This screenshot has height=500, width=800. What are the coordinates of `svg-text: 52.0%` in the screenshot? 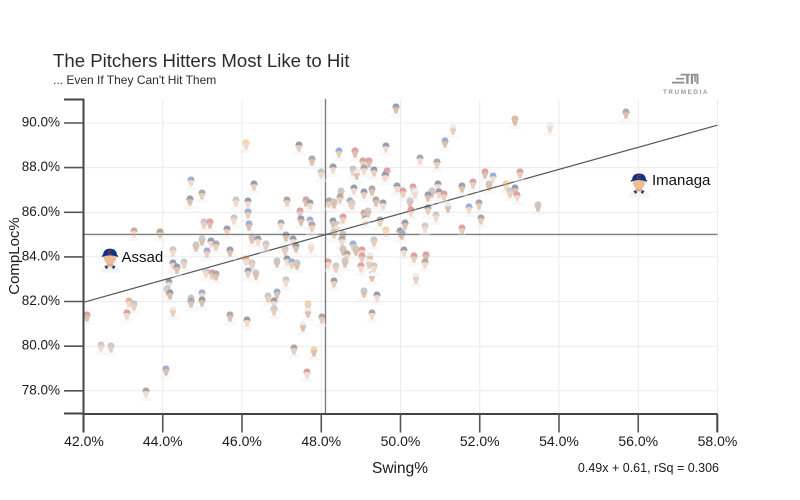 It's located at (480, 441).